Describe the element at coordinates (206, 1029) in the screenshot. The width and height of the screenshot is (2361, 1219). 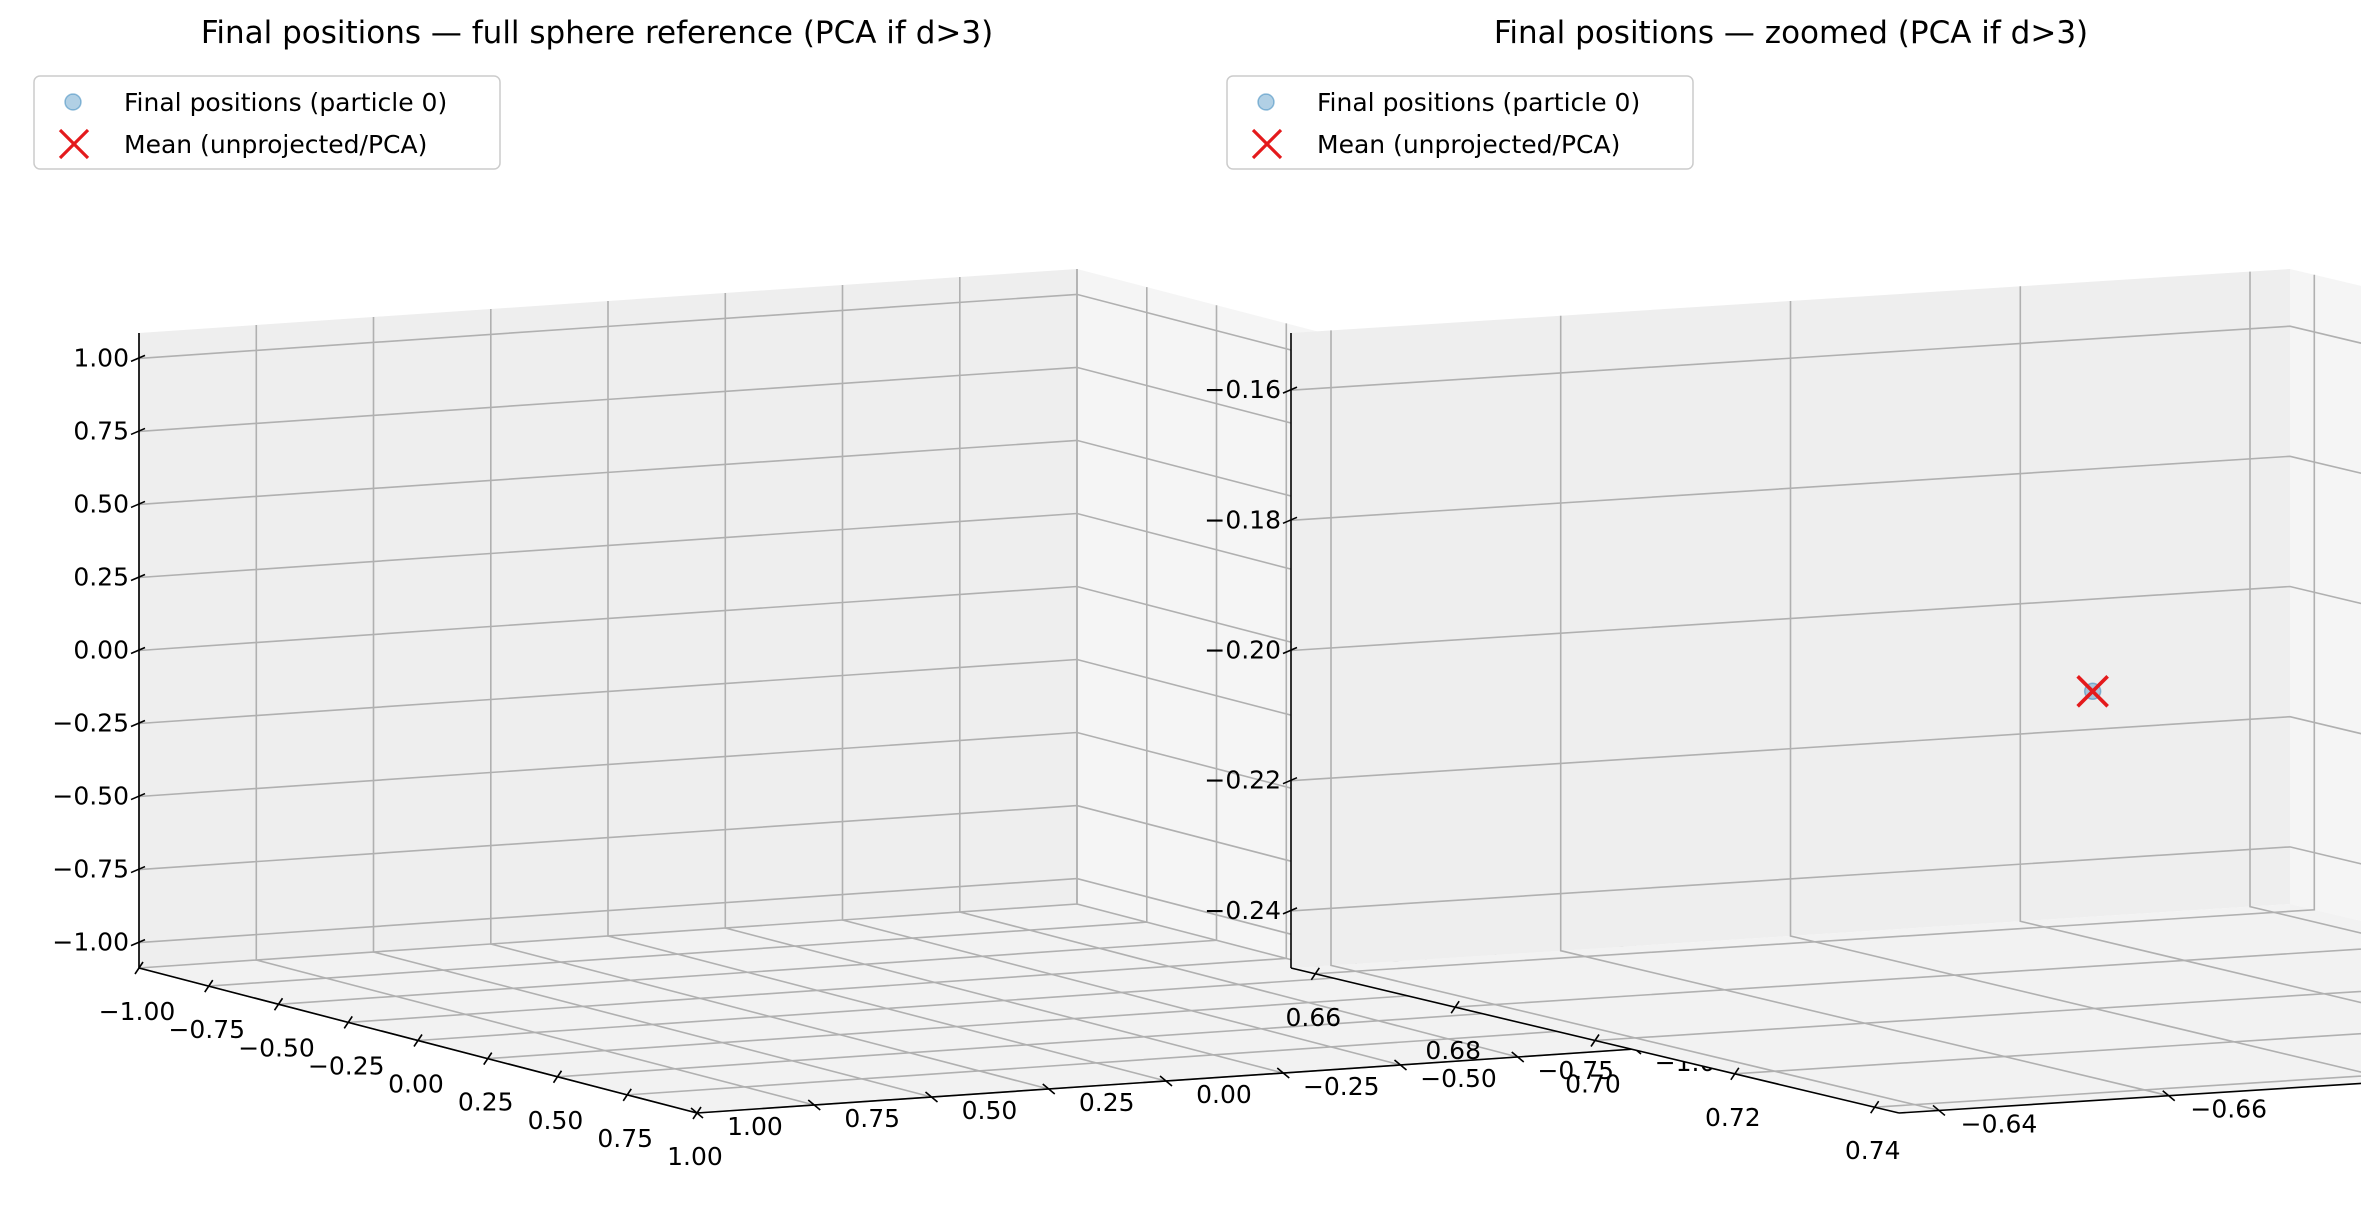
I see `x-tick-label: −0.75` at that location.